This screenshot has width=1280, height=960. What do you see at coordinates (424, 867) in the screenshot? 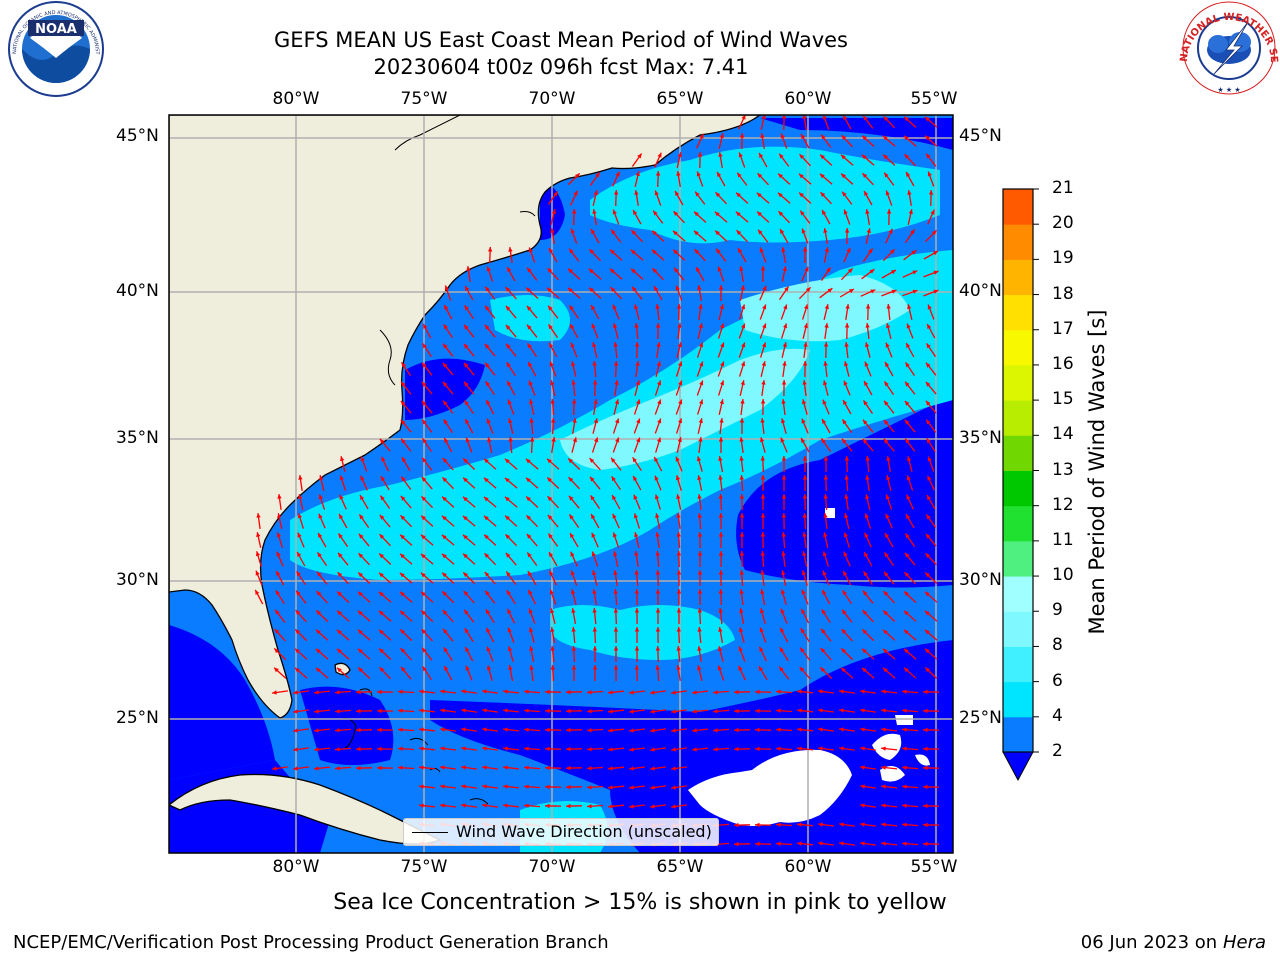
I see `lon-label-bottom-75w: 75°W` at bounding box center [424, 867].